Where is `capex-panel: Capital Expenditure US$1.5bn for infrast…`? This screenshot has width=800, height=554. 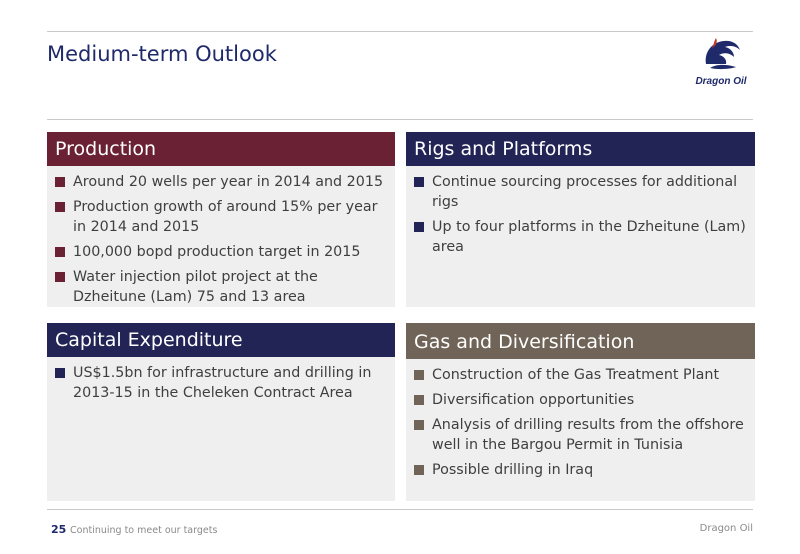 capex-panel: Capital Expenditure US$1.5bn for infrast… is located at coordinates (221, 412).